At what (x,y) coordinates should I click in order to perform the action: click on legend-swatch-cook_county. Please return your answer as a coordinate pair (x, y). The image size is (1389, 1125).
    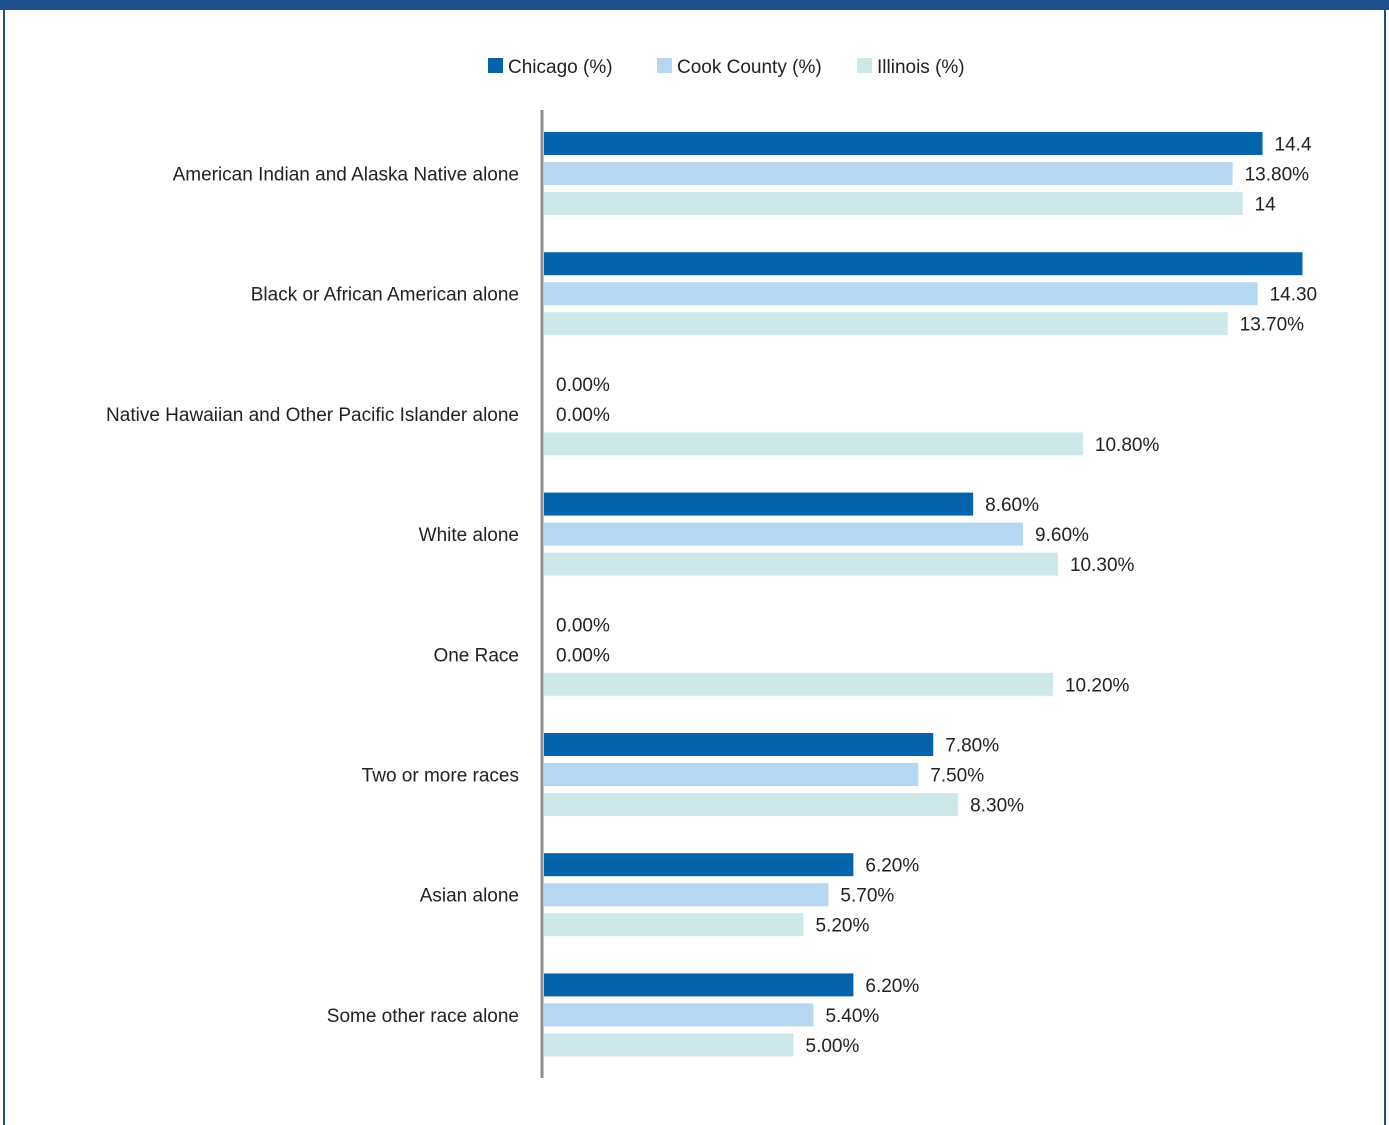
    Looking at the image, I should click on (664, 65).